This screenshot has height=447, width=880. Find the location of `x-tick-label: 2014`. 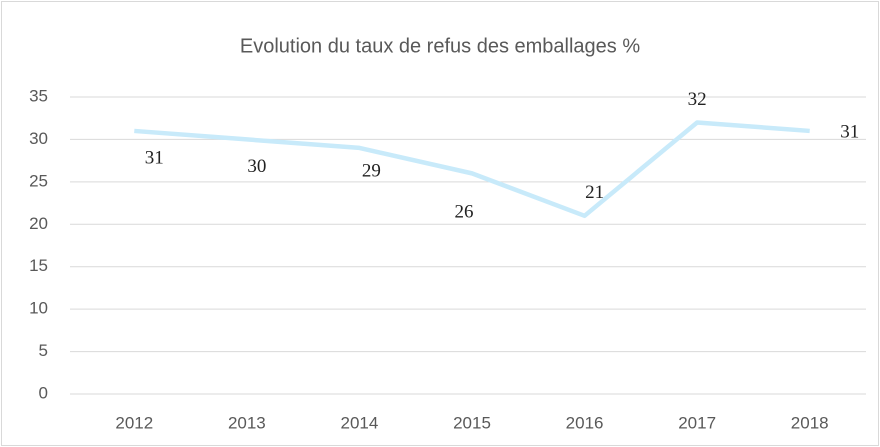

x-tick-label: 2014 is located at coordinates (360, 422).